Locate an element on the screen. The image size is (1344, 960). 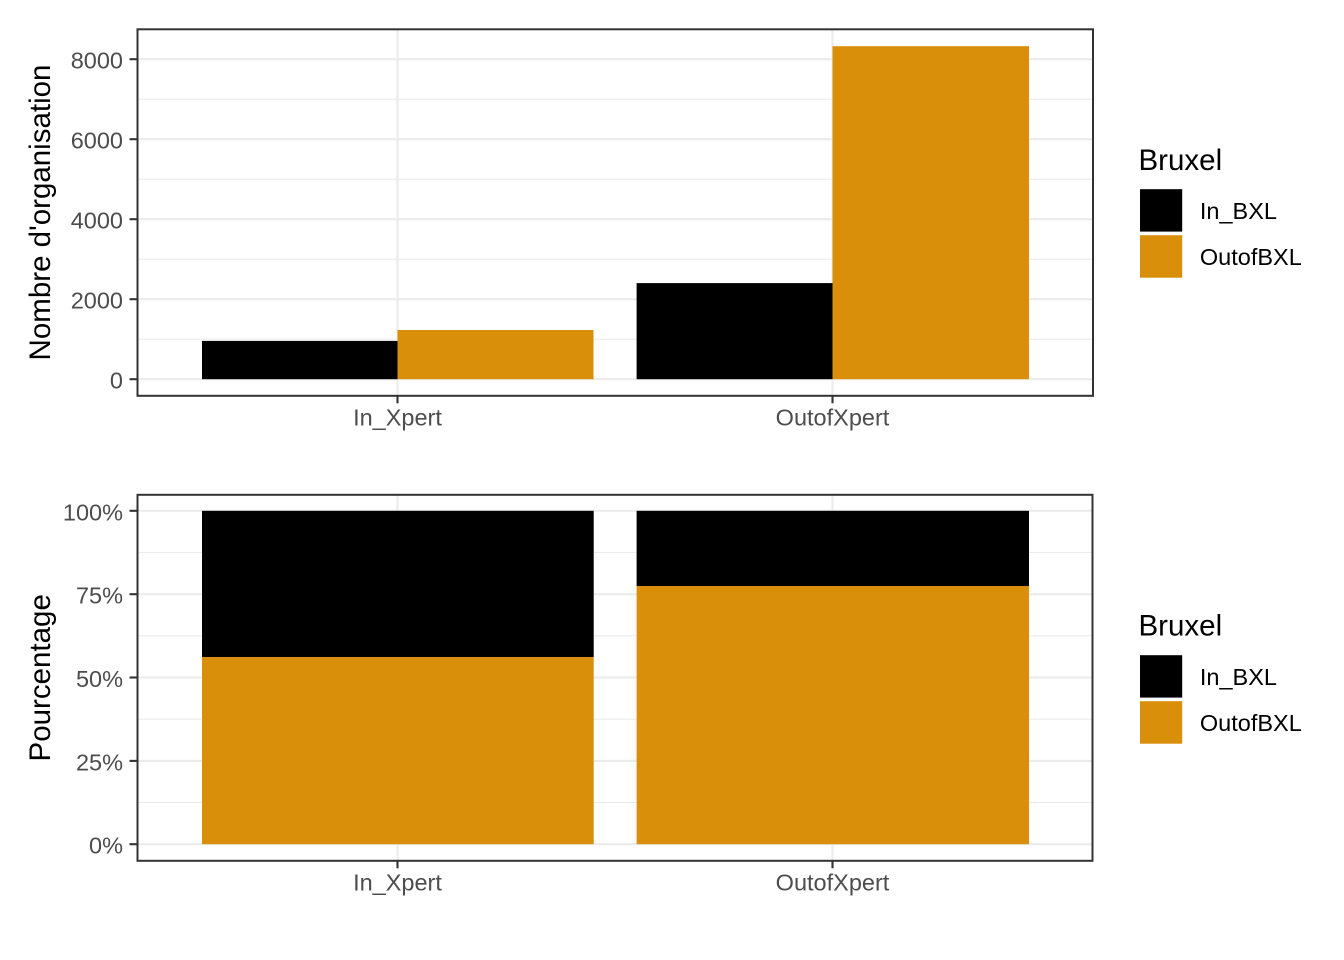
svg-text: 8000 is located at coordinates (97, 61).